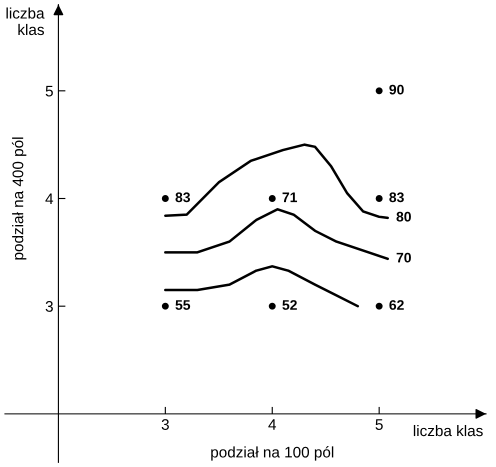  I want to click on x-tick-label: 3, so click(165, 424).